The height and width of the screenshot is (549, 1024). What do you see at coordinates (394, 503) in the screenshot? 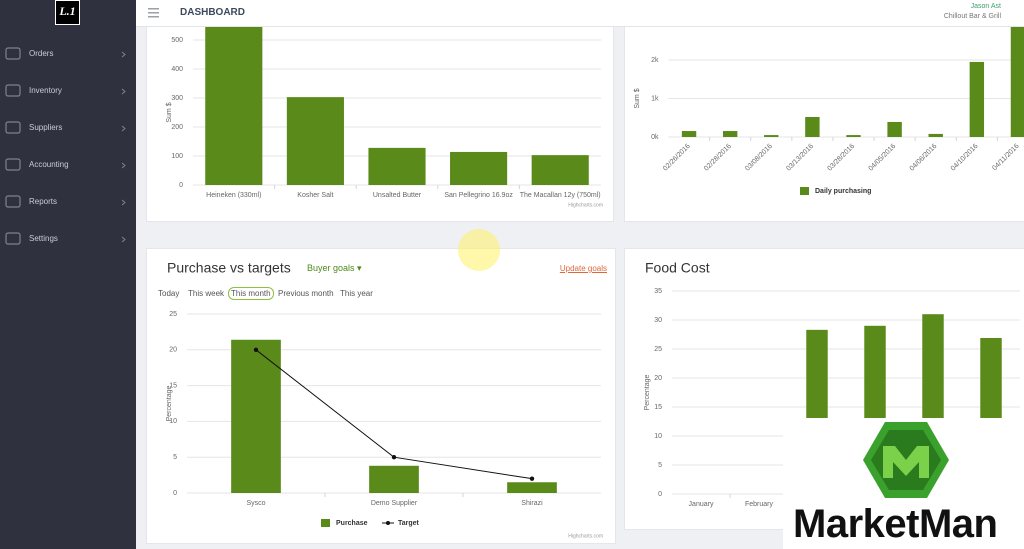
I see `x-tick-label: Demo Supplier` at bounding box center [394, 503].